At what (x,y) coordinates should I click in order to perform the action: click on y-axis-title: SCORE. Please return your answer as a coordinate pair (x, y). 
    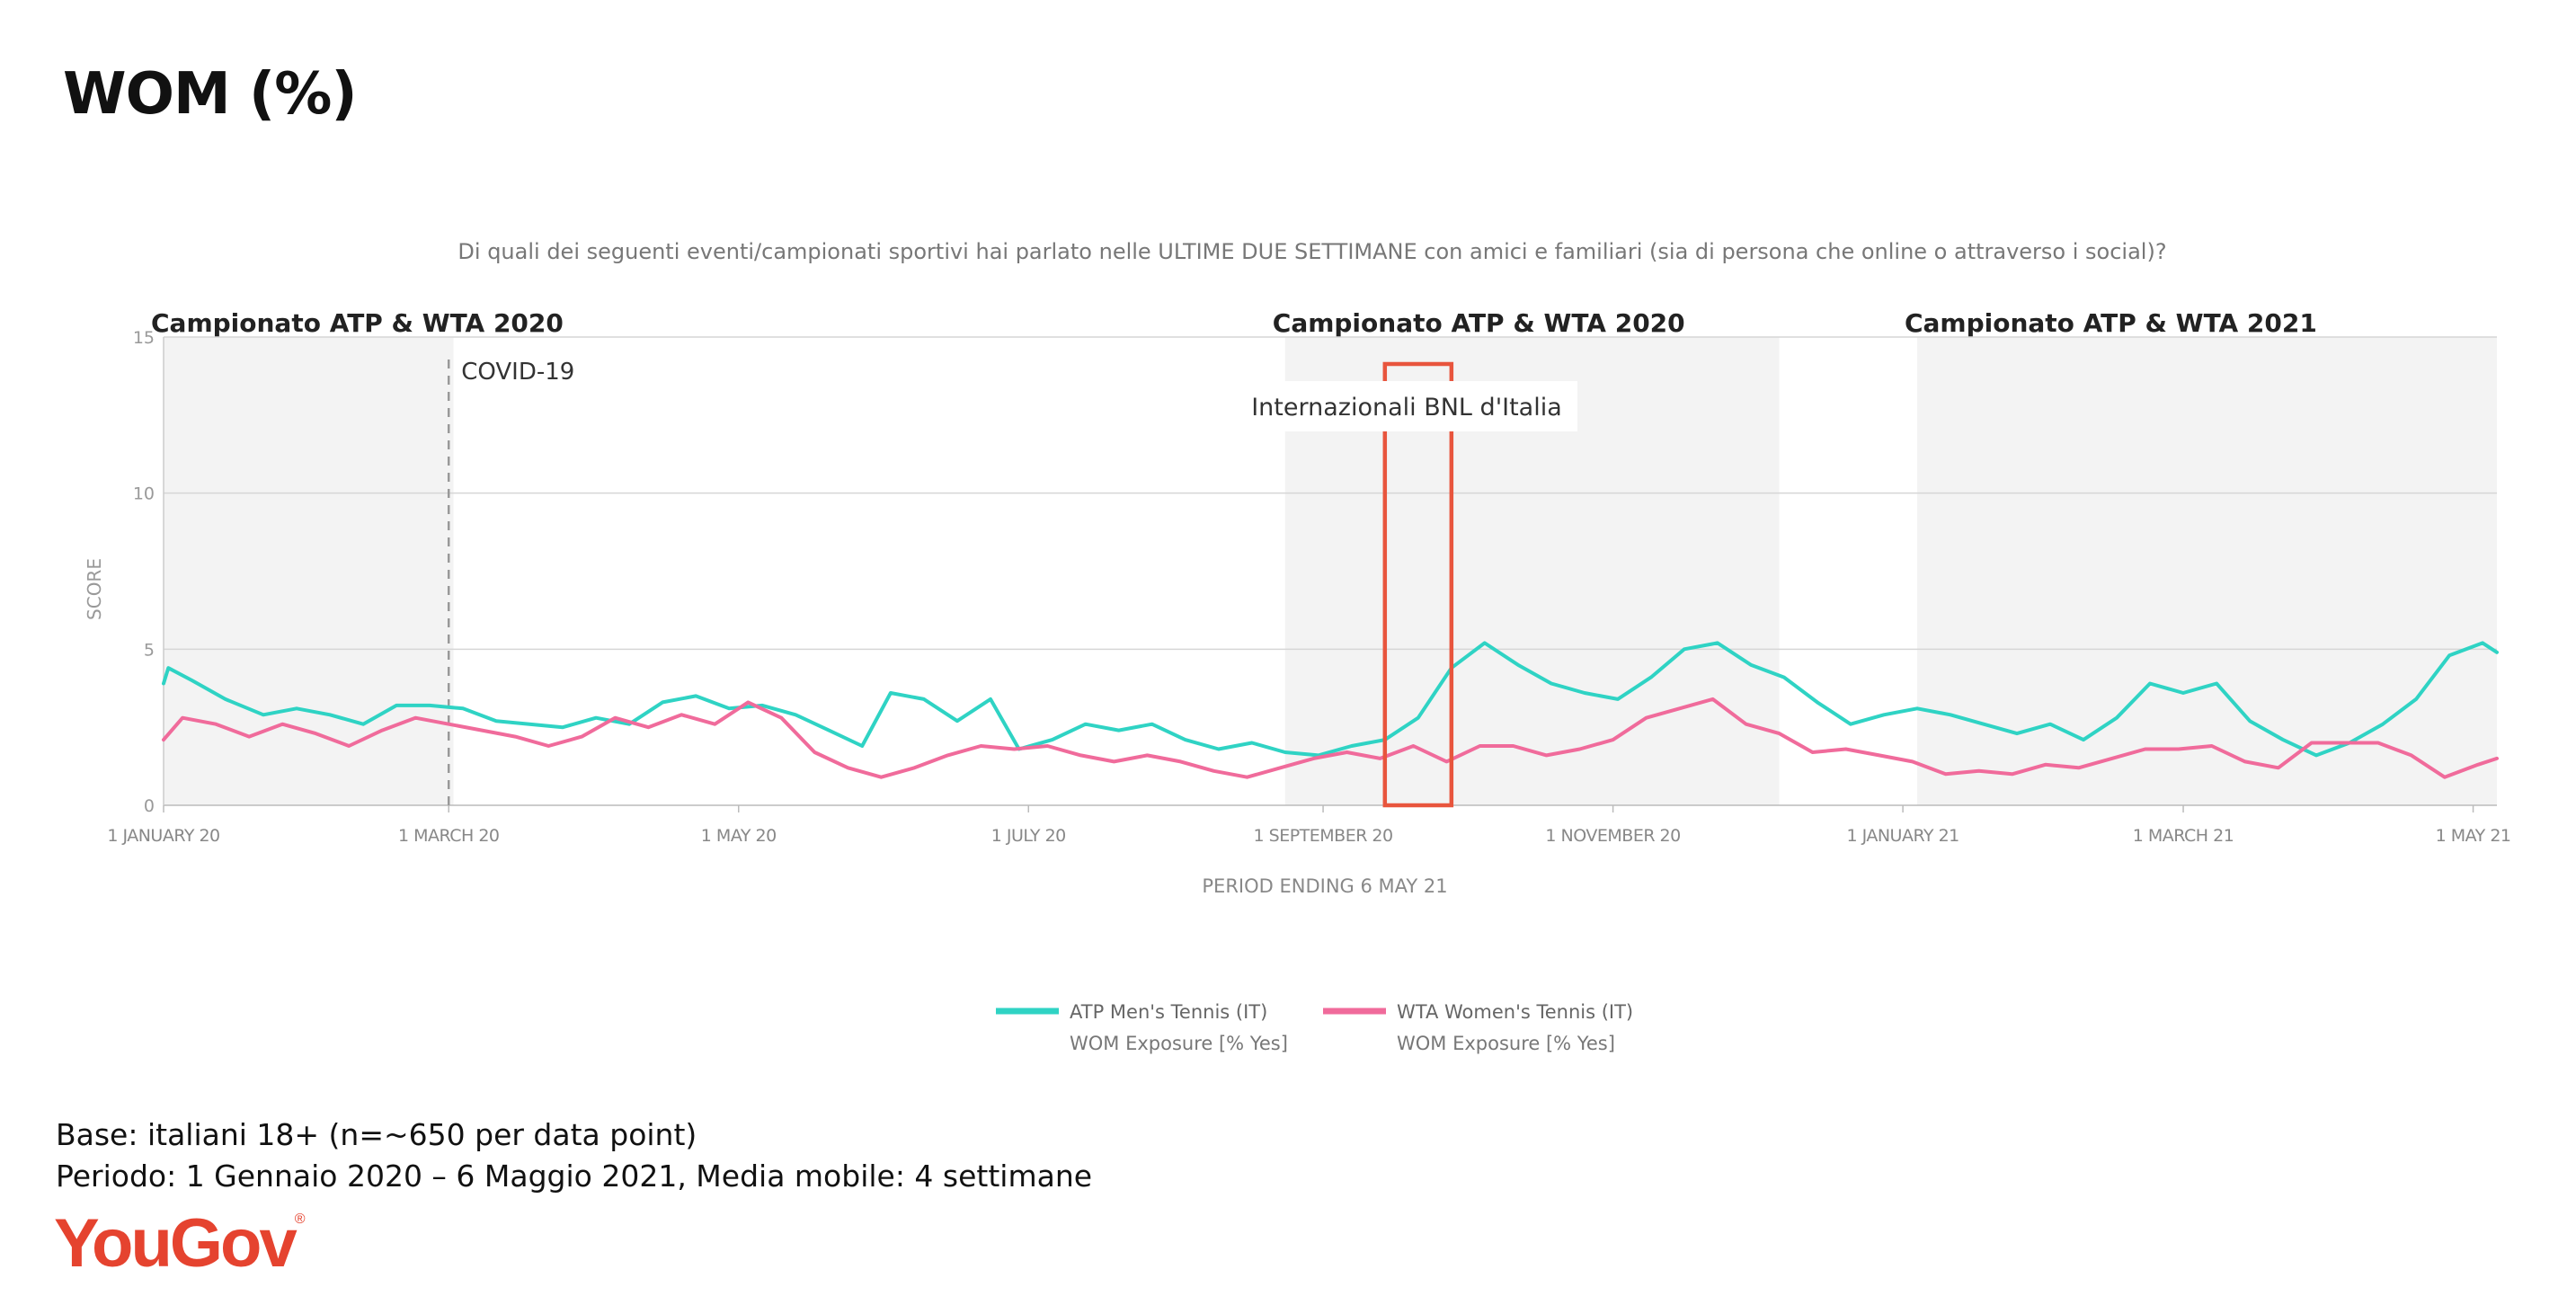
    Looking at the image, I should click on (94, 589).